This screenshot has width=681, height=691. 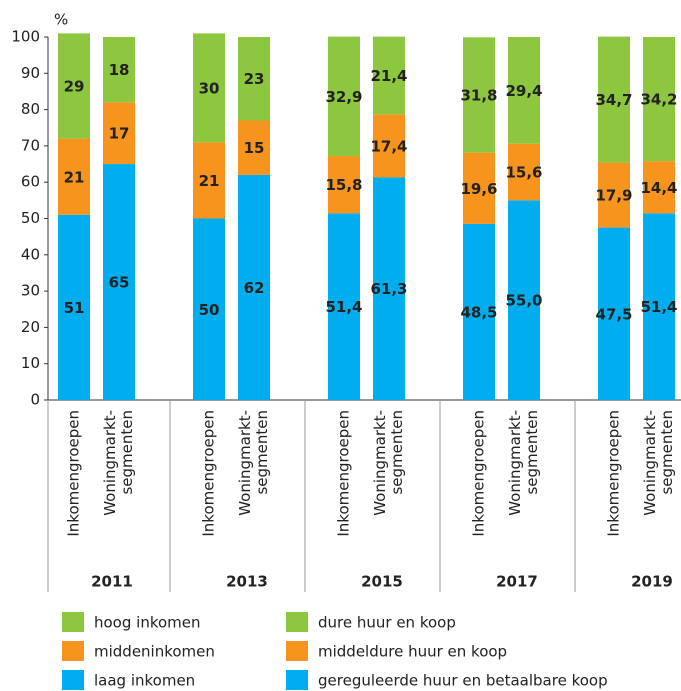 What do you see at coordinates (254, 288) in the screenshot?
I see `value-label: 62` at bounding box center [254, 288].